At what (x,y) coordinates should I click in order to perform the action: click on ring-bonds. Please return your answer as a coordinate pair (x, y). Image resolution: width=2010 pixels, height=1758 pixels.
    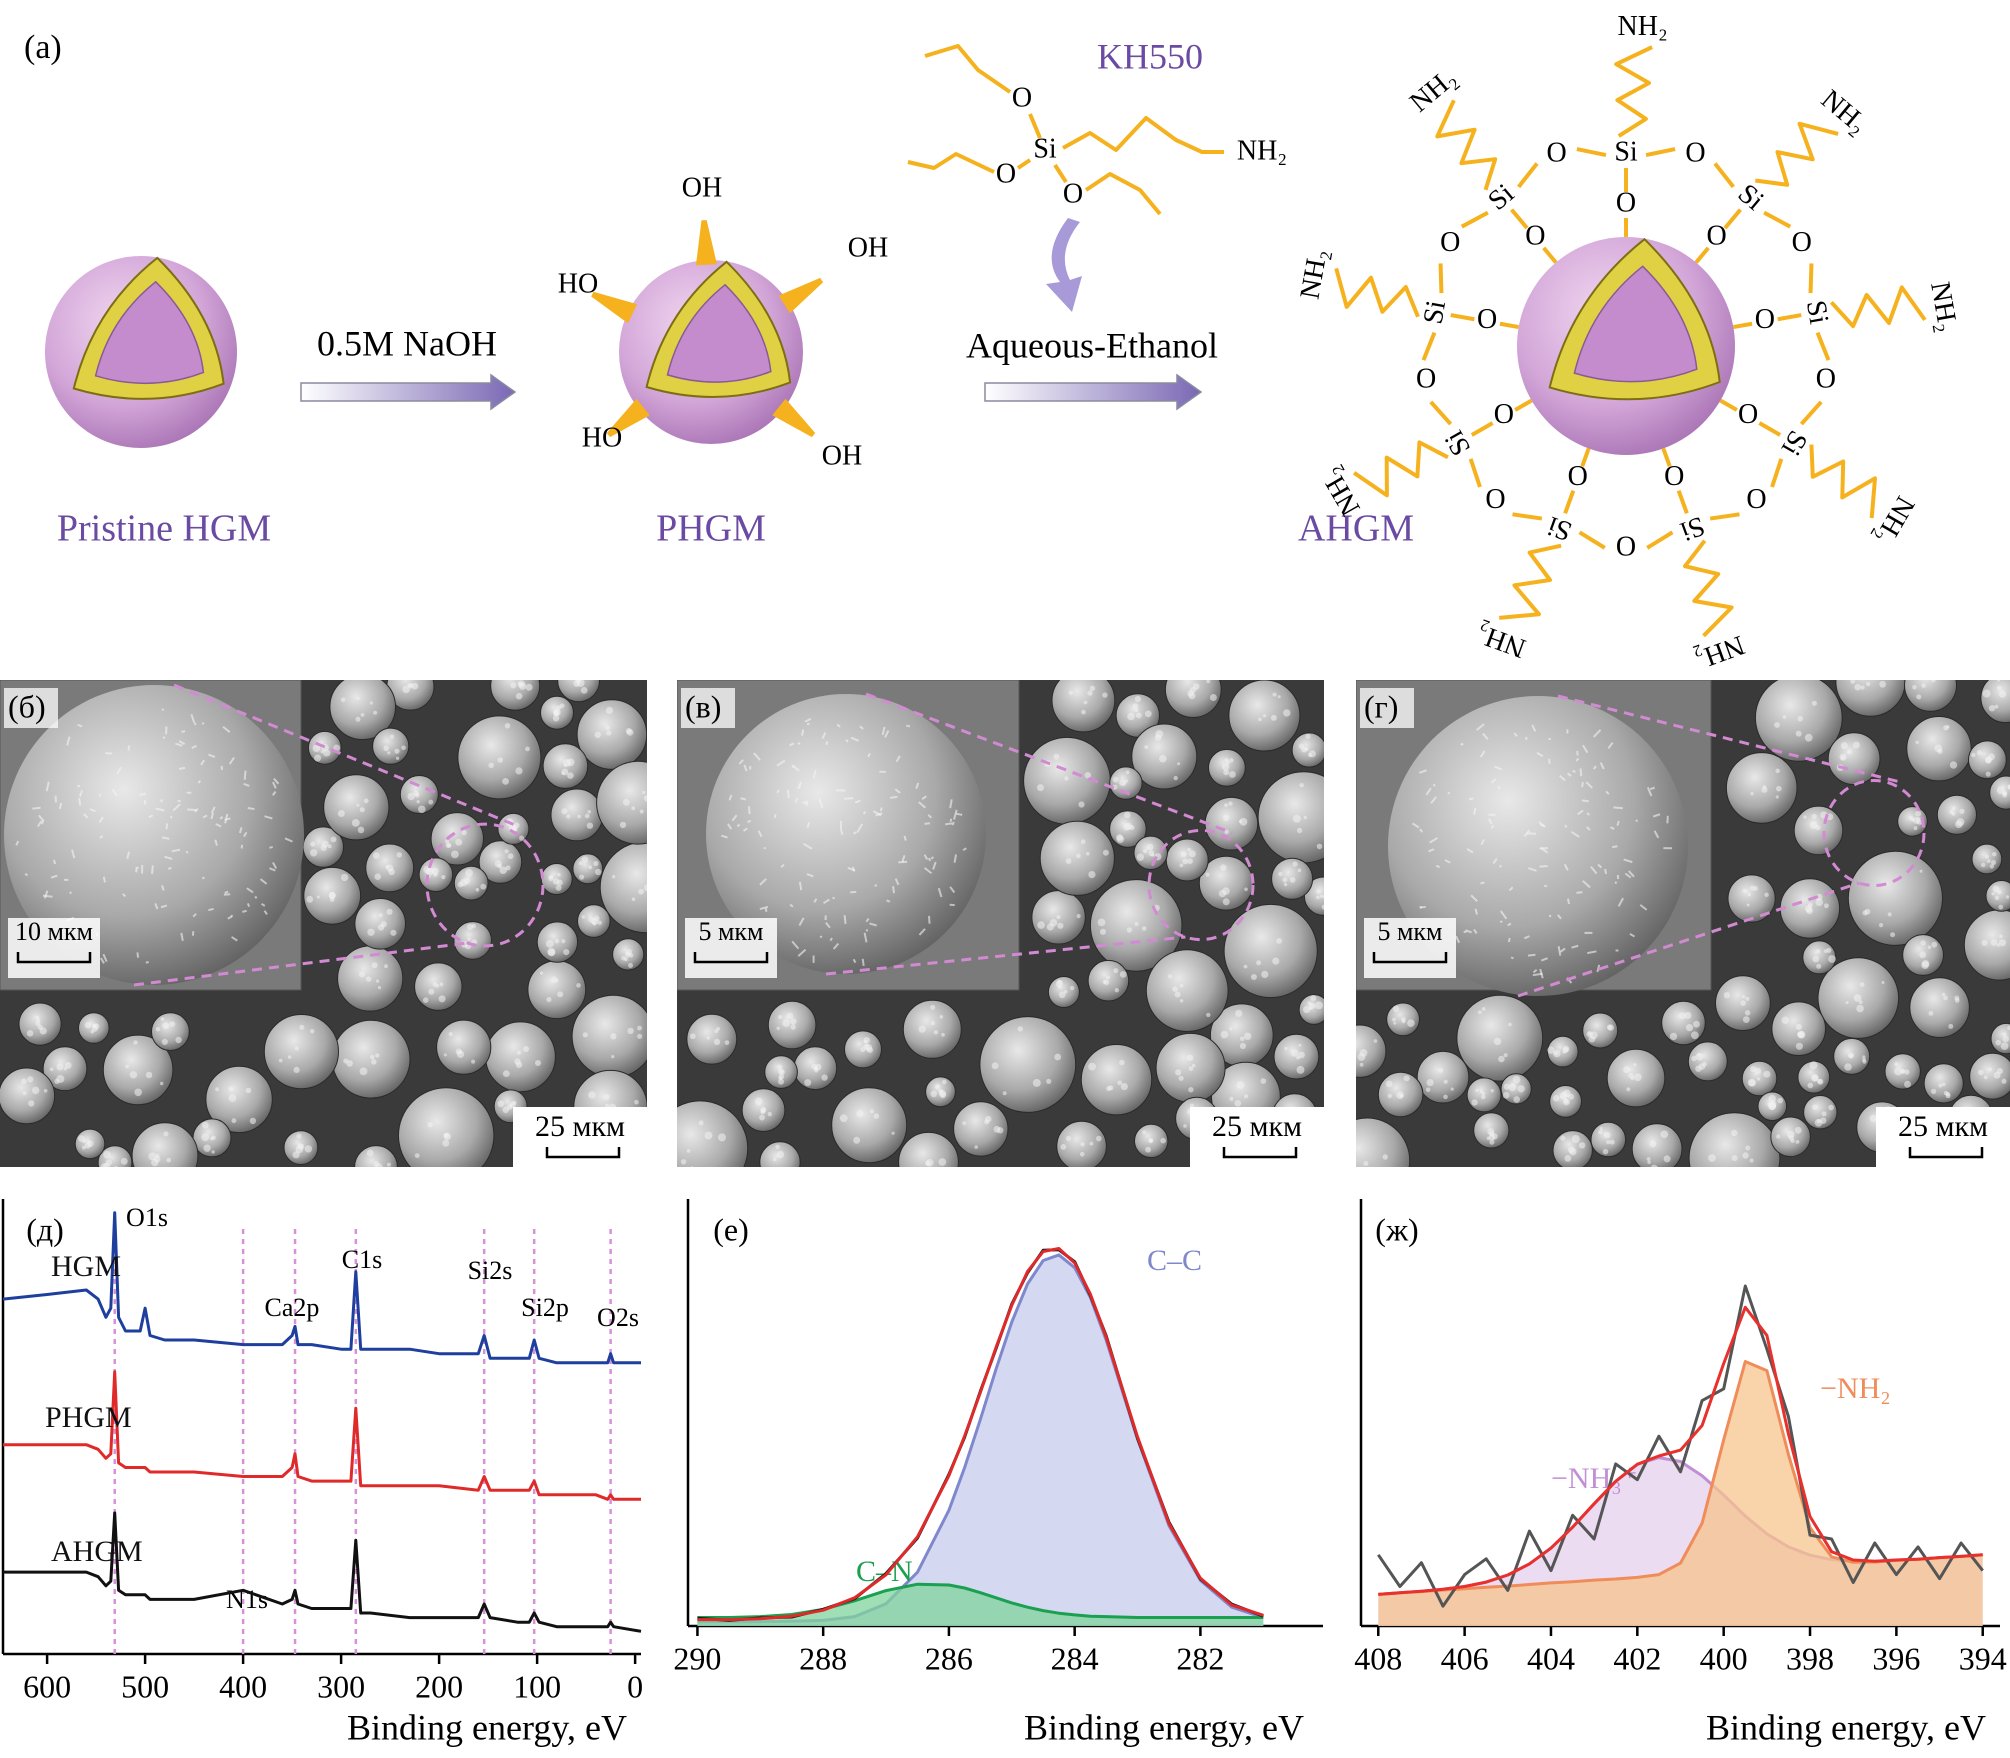
    Looking at the image, I should click on (1626, 348).